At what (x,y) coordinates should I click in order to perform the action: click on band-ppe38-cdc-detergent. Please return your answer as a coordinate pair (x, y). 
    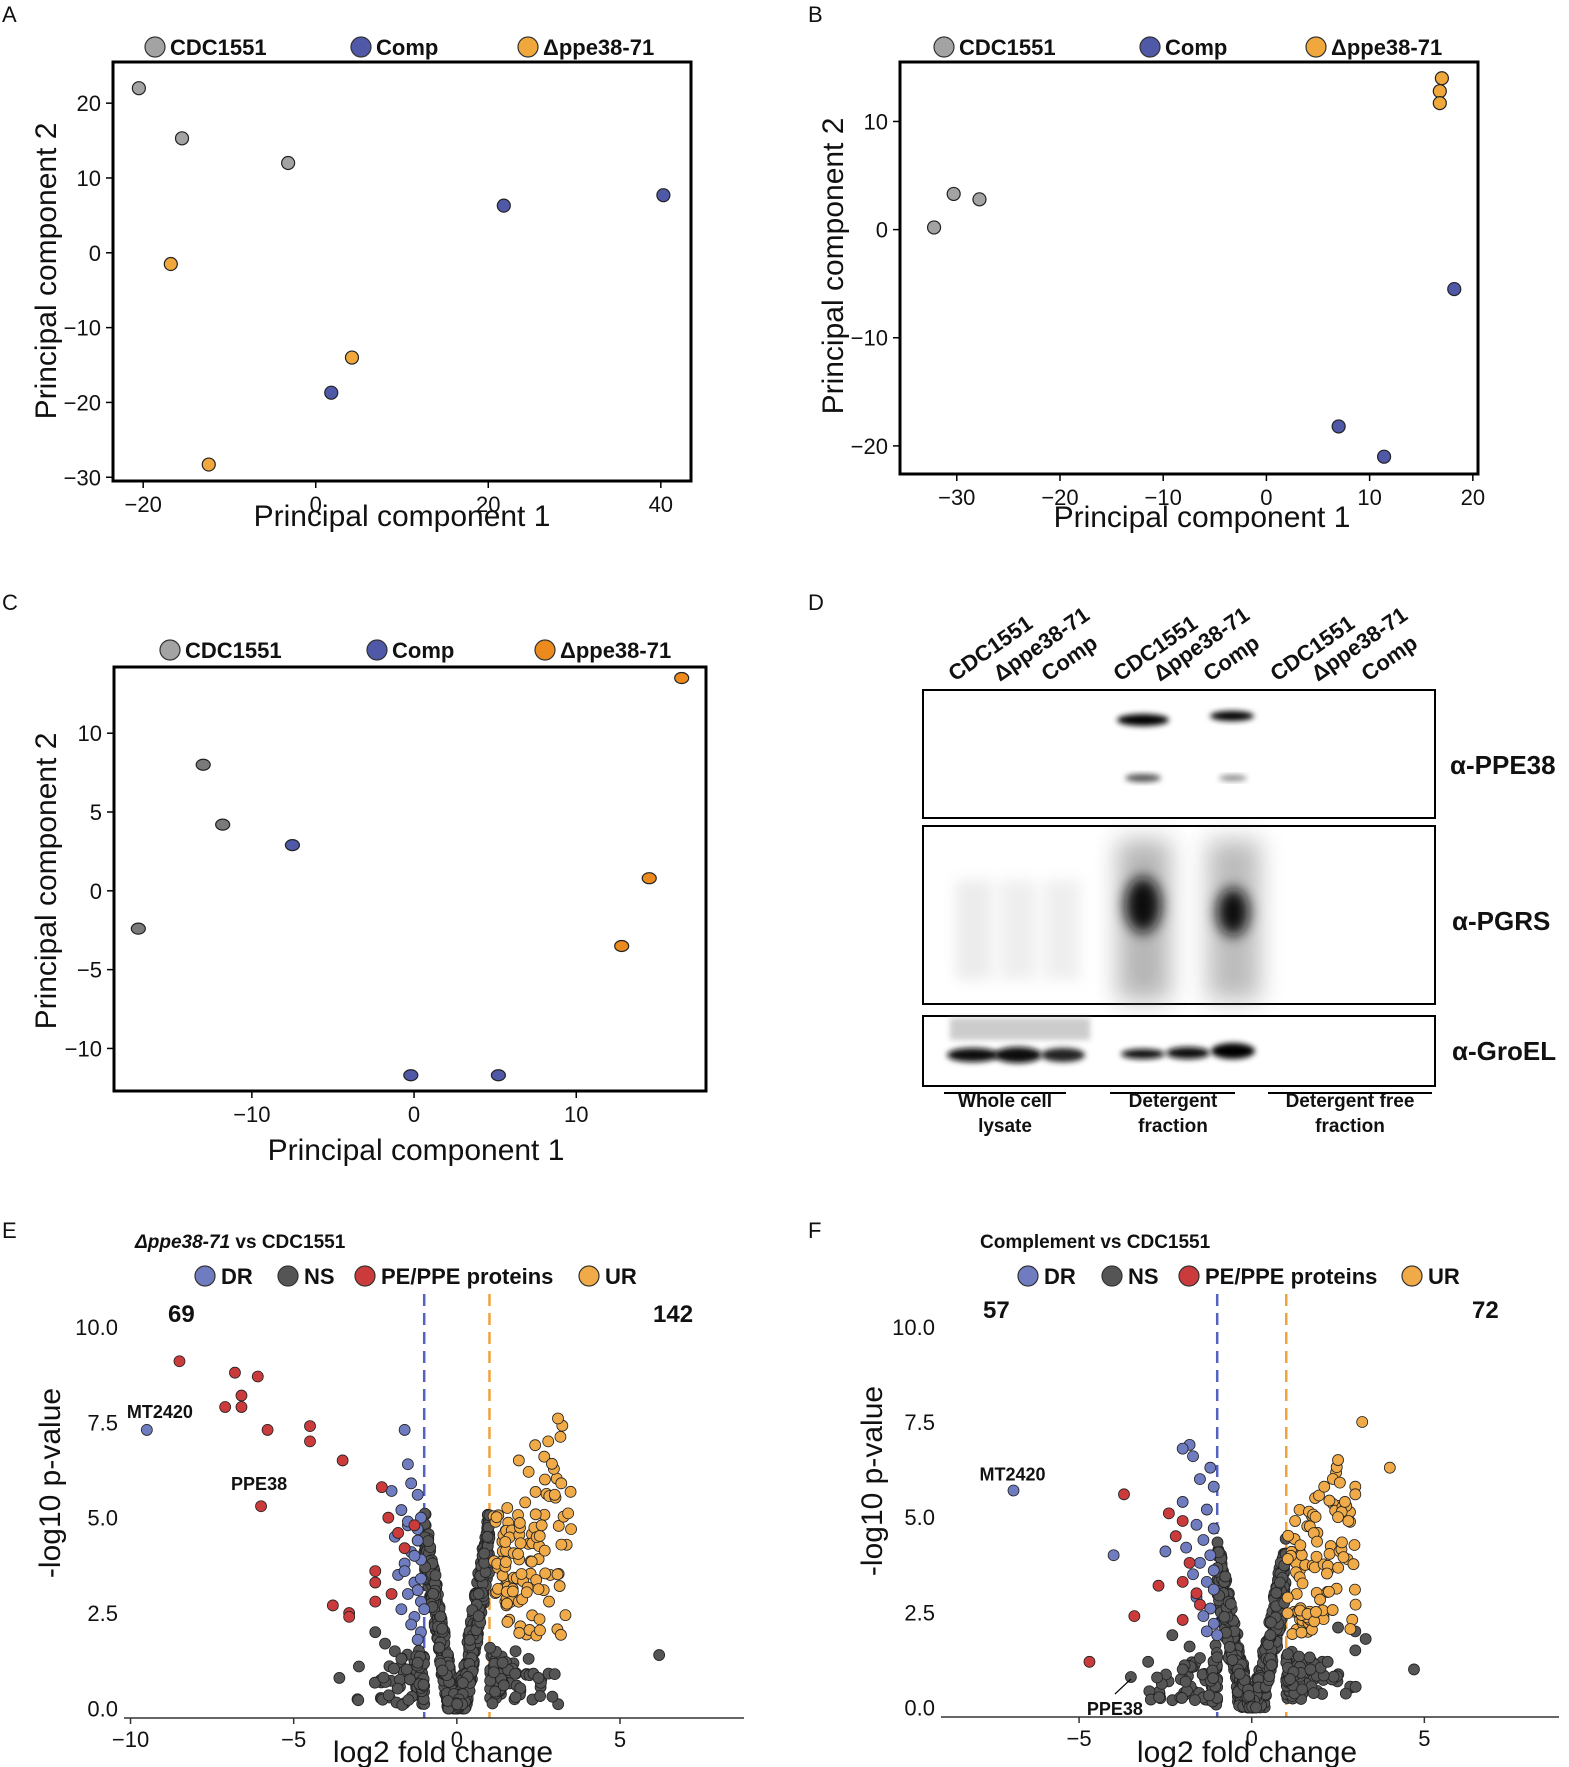
    Looking at the image, I should click on (1143, 720).